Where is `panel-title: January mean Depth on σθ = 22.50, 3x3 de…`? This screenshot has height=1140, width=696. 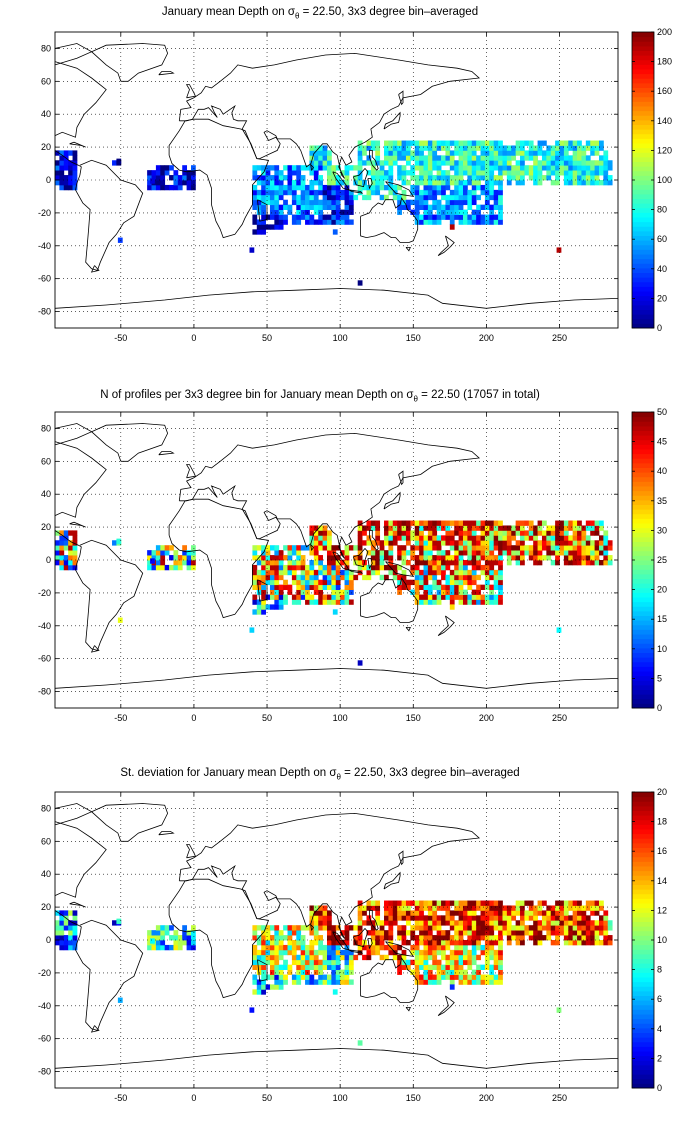 panel-title: January mean Depth on σθ = 22.50, 3x3 de… is located at coordinates (320, 13).